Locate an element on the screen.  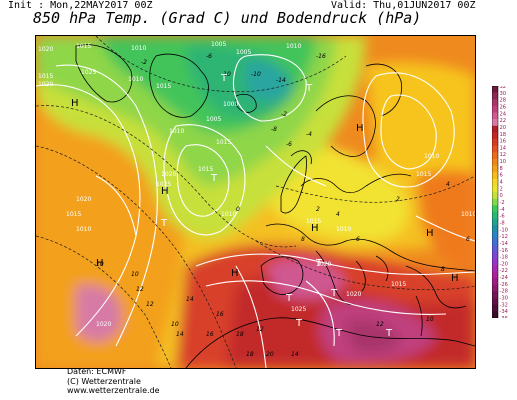
legend-tick-label: 6 is located at coordinates (501, 176).